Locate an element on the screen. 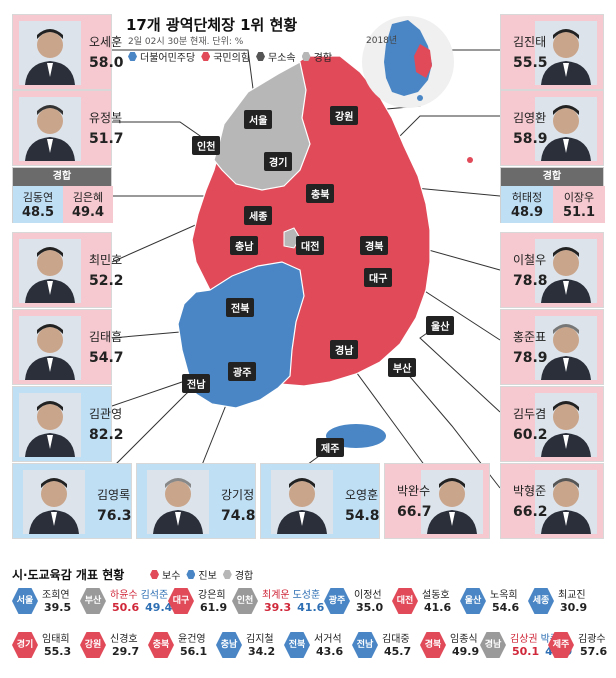 This screenshot has height=678, width=616. legend-label: 경합 is located at coordinates (244, 576).